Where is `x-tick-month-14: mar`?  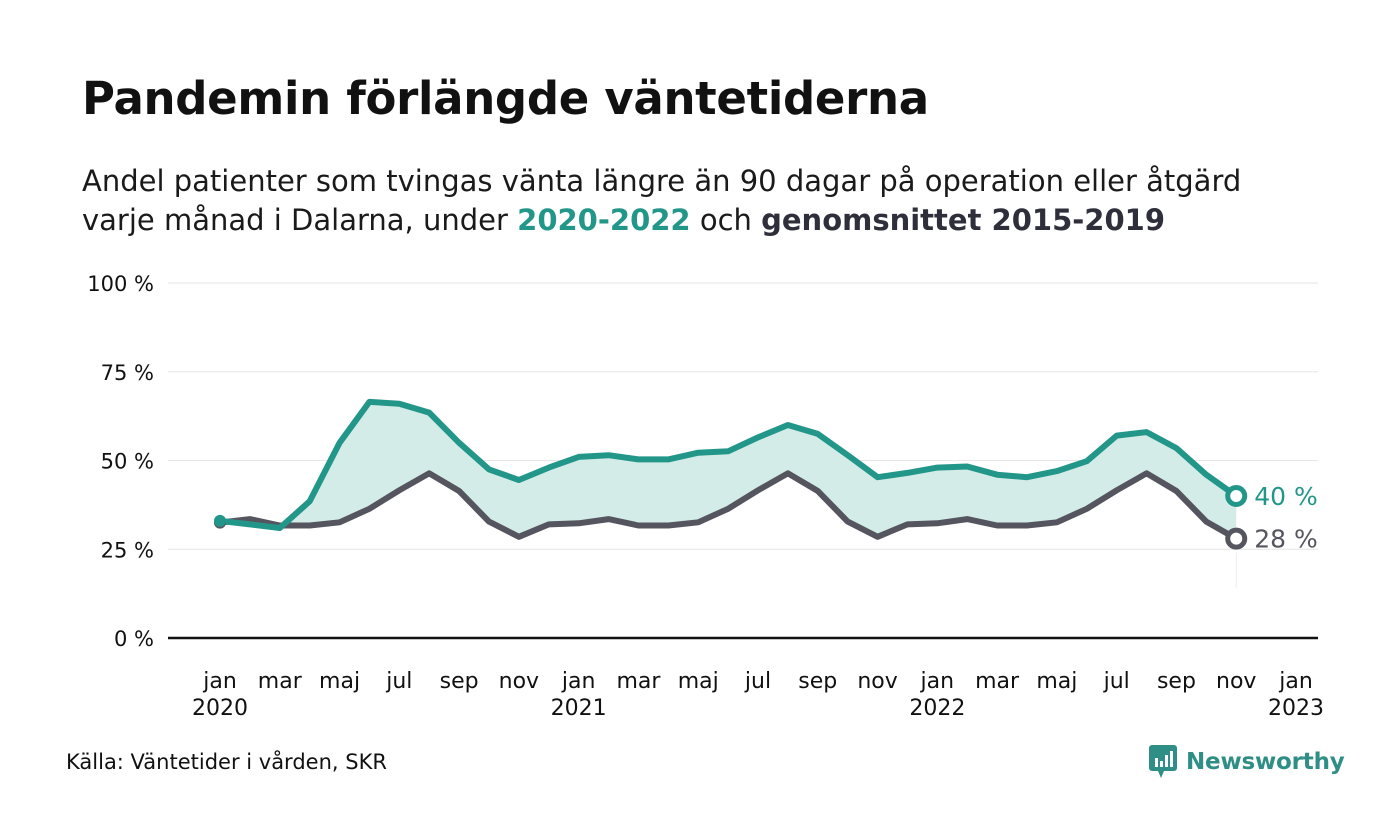 x-tick-month-14: mar is located at coordinates (638, 681).